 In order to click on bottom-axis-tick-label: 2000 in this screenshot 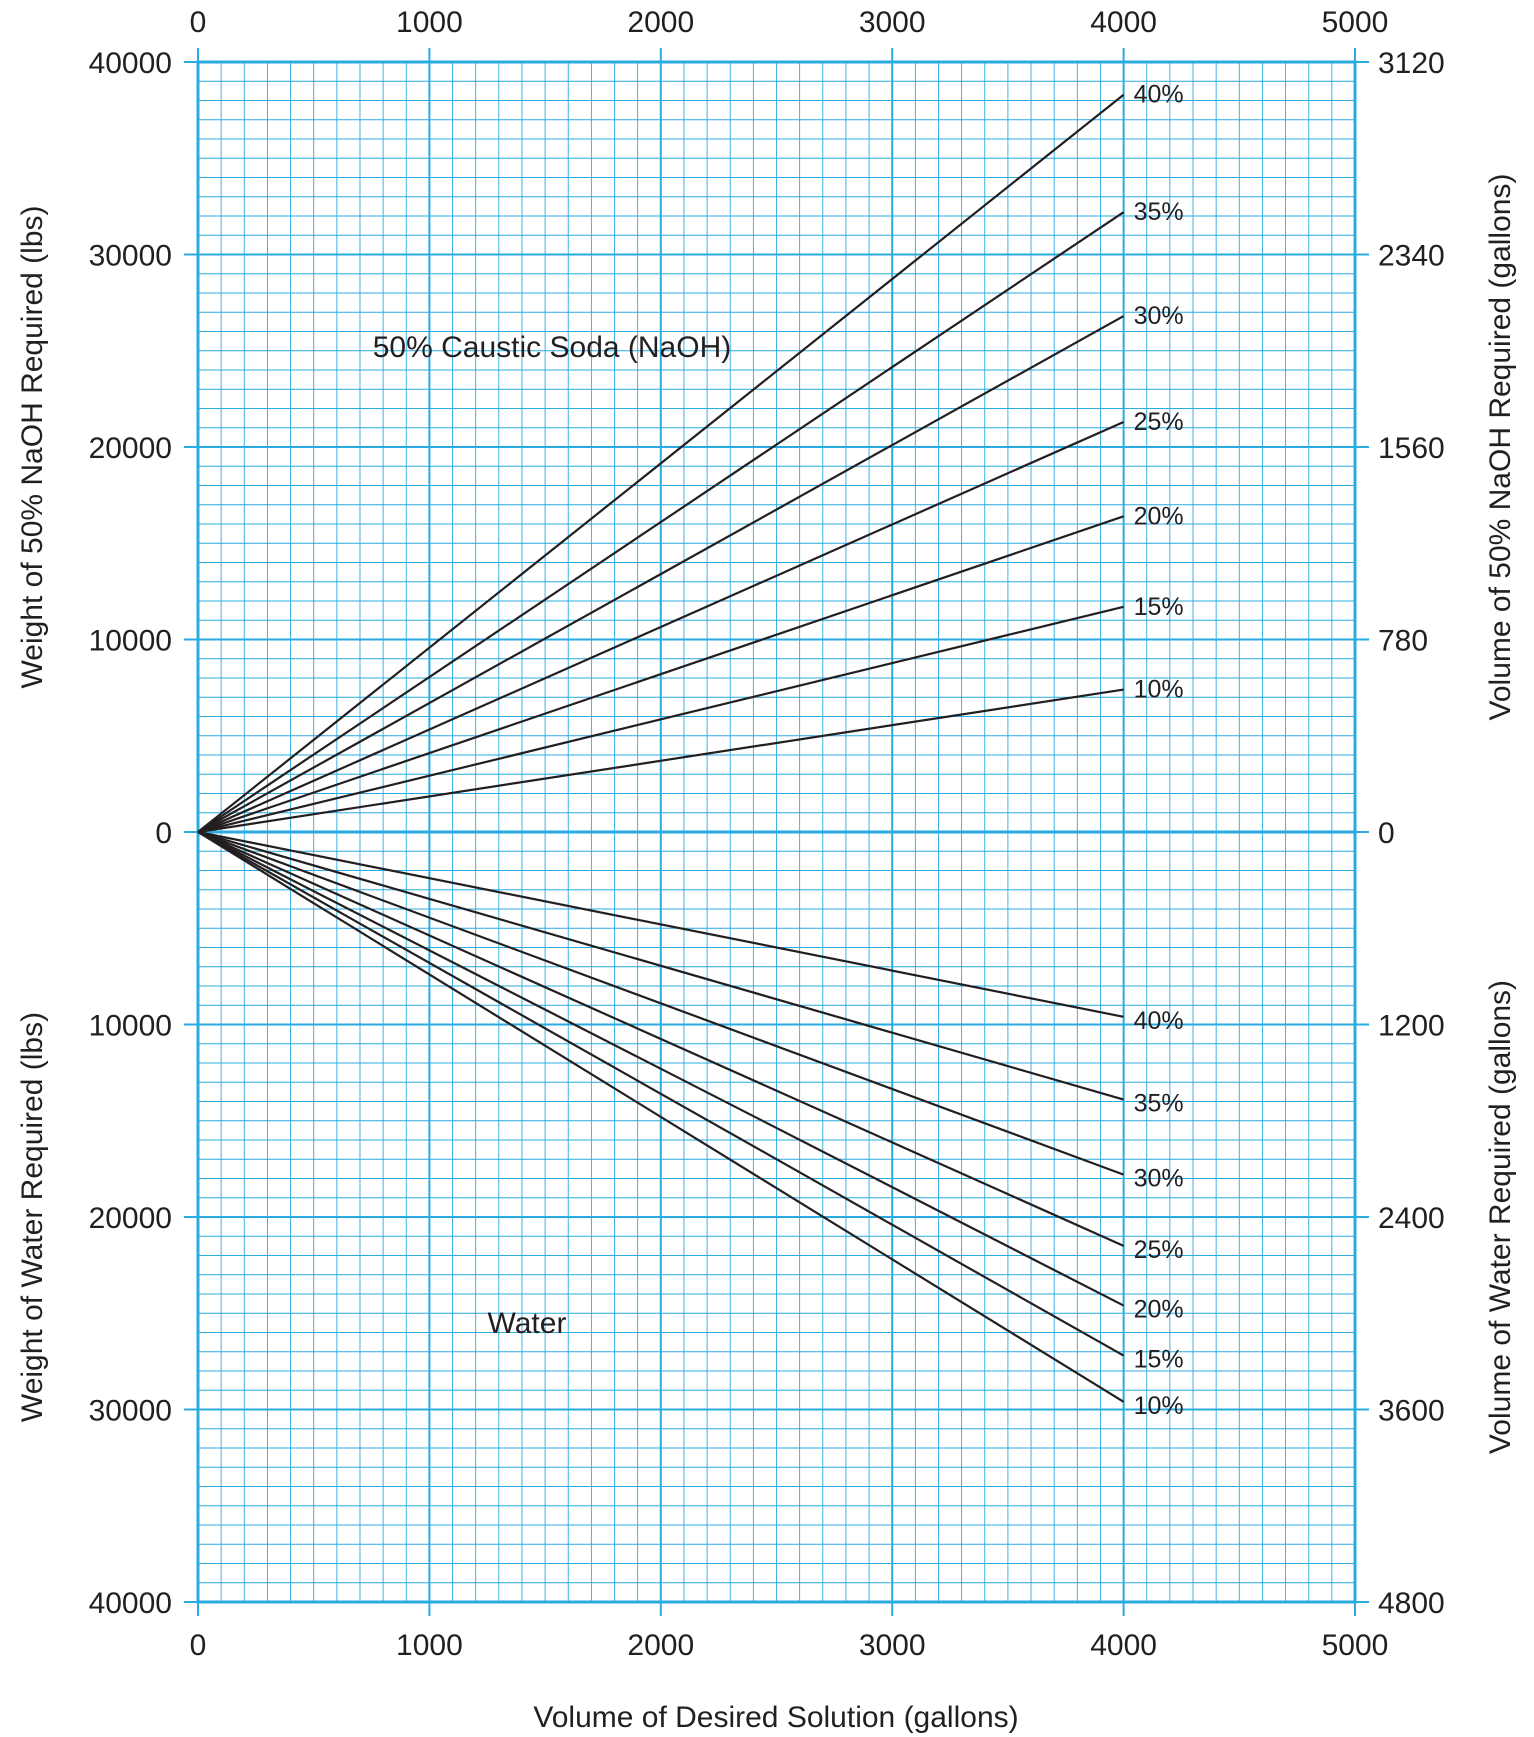, I will do `click(660, 1645)`.